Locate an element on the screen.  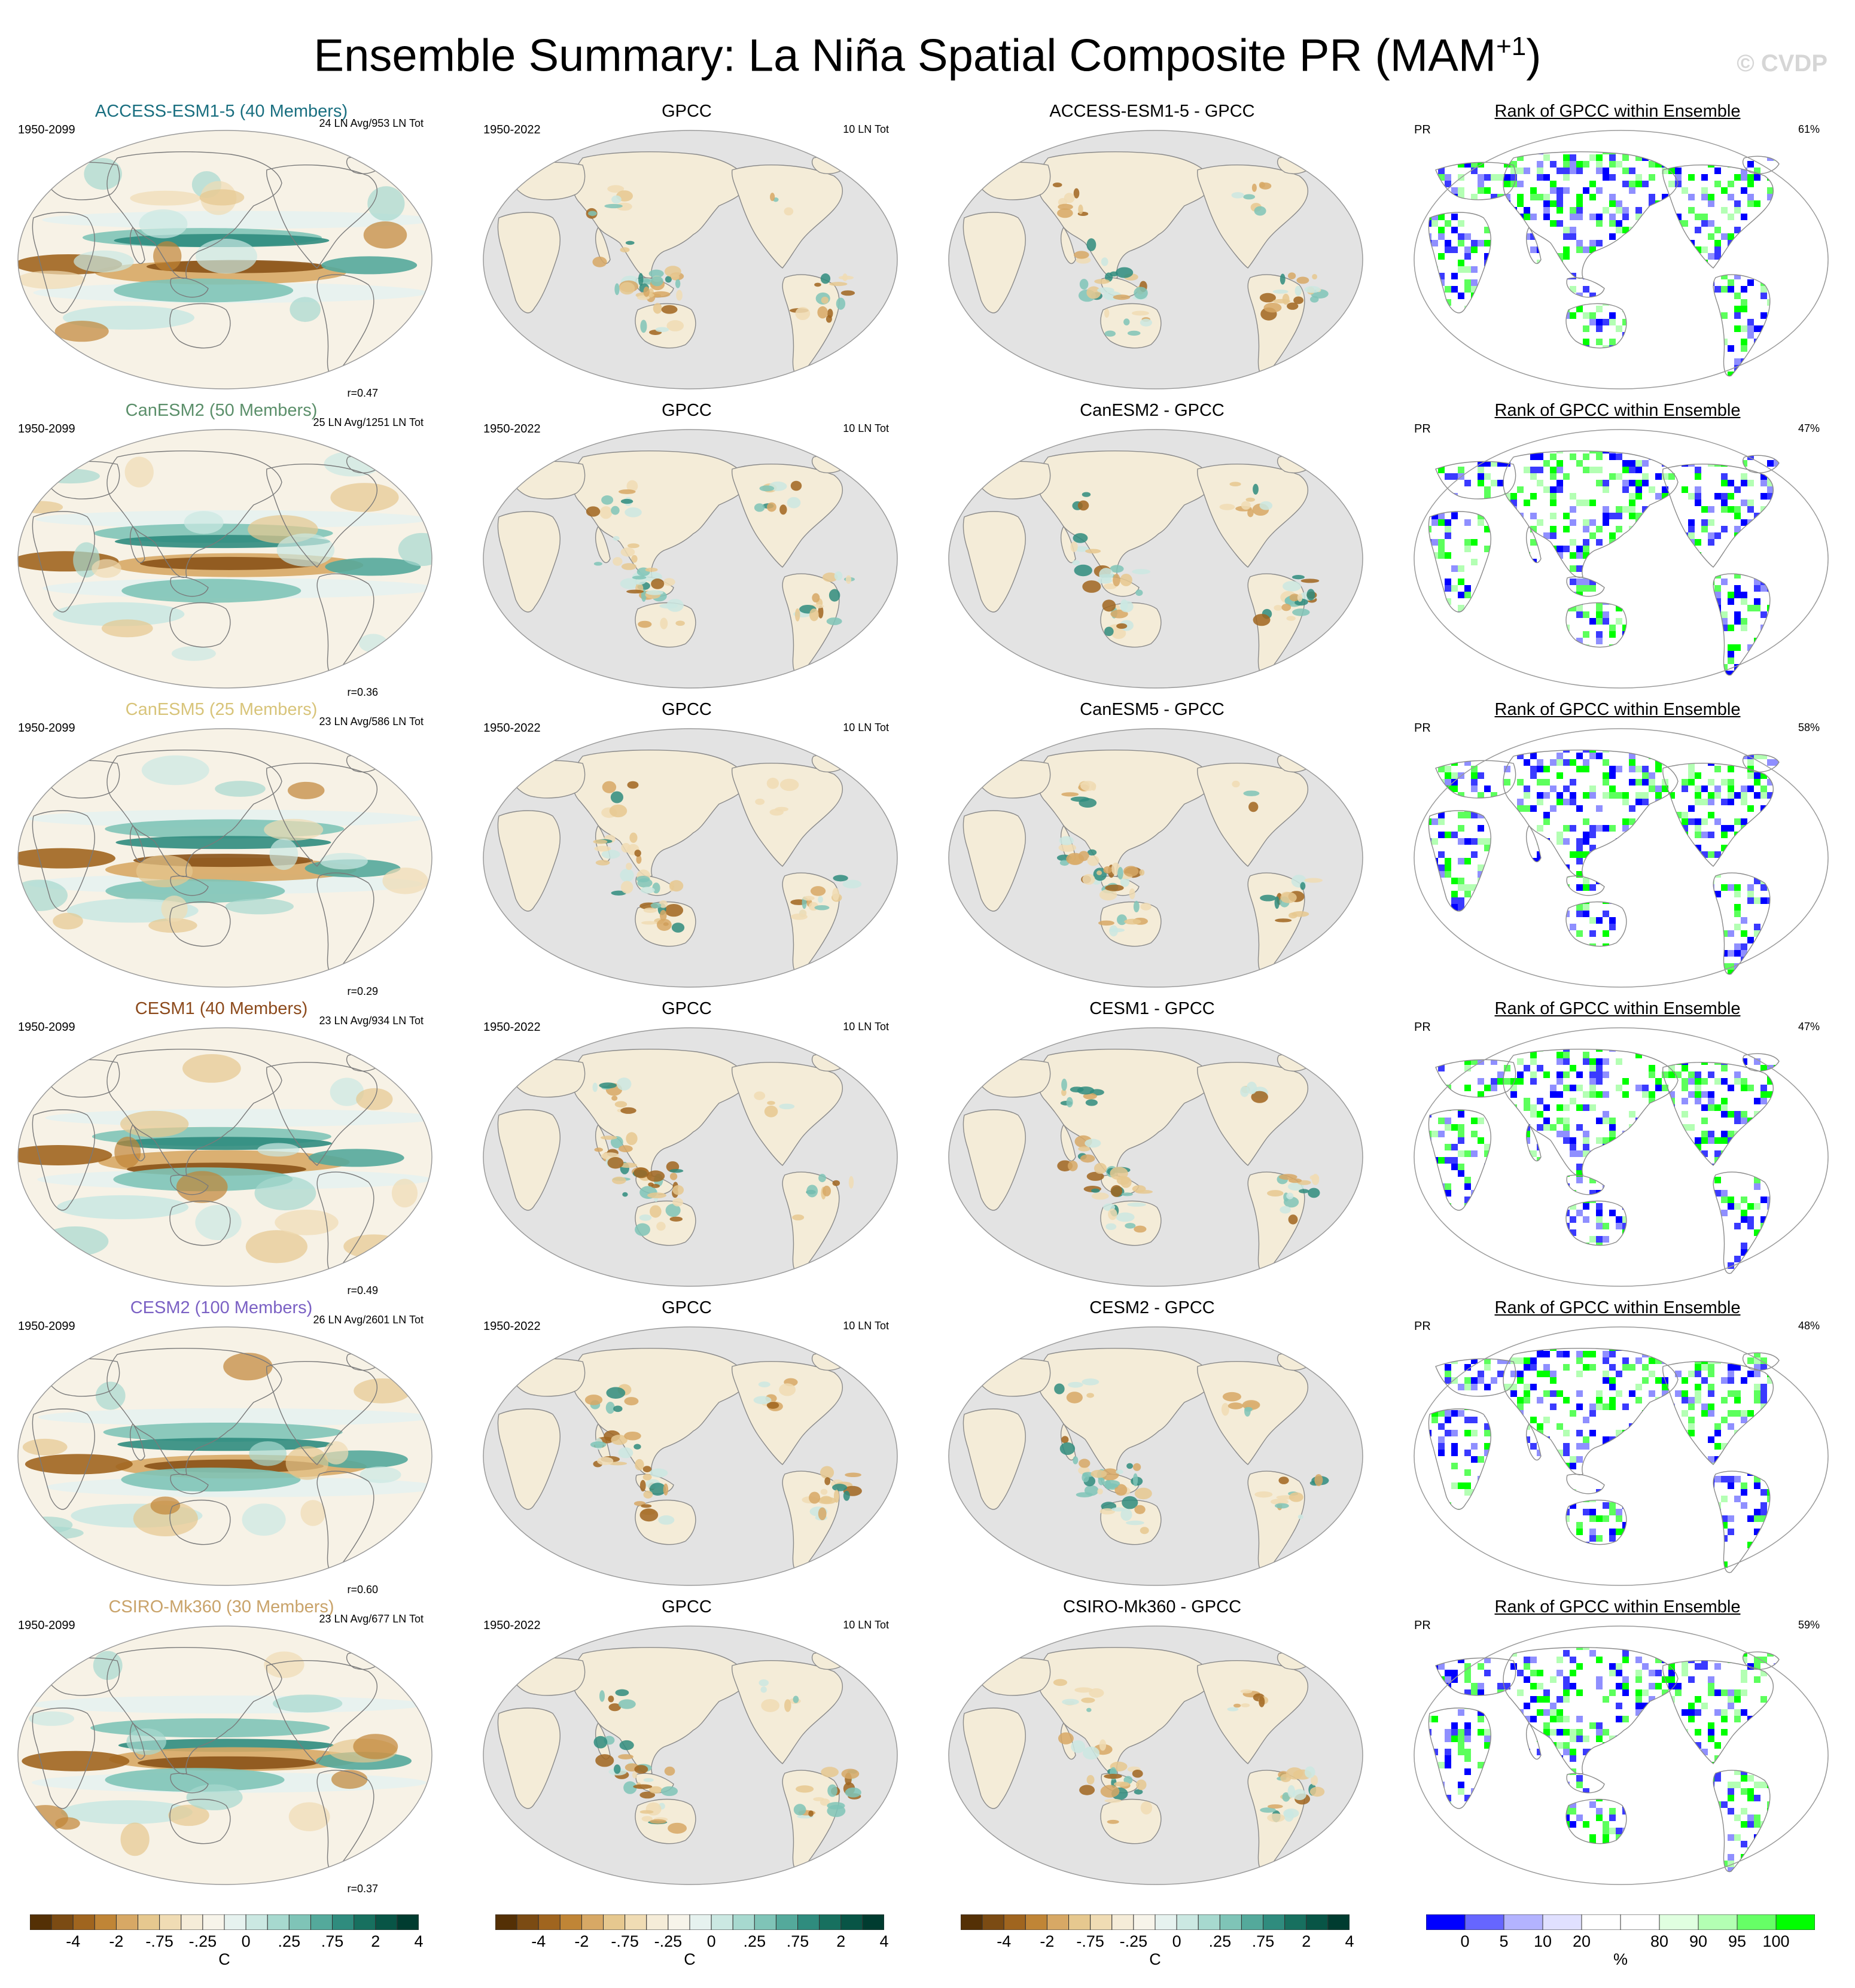
rank-percent: 48% is located at coordinates (1809, 1326).